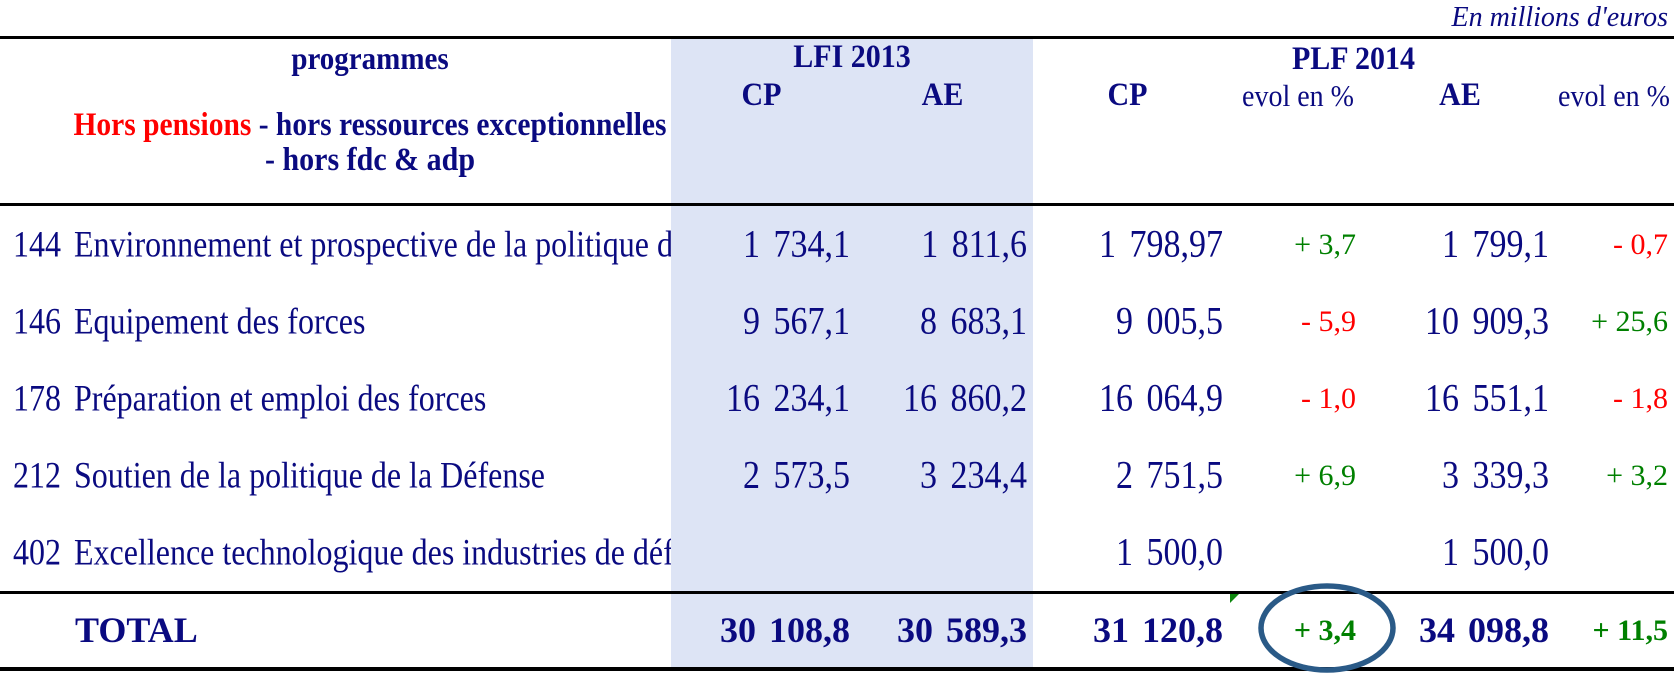 The image size is (1674, 676). Describe the element at coordinates (37, 475) in the screenshot. I see `row-code: 212` at that location.